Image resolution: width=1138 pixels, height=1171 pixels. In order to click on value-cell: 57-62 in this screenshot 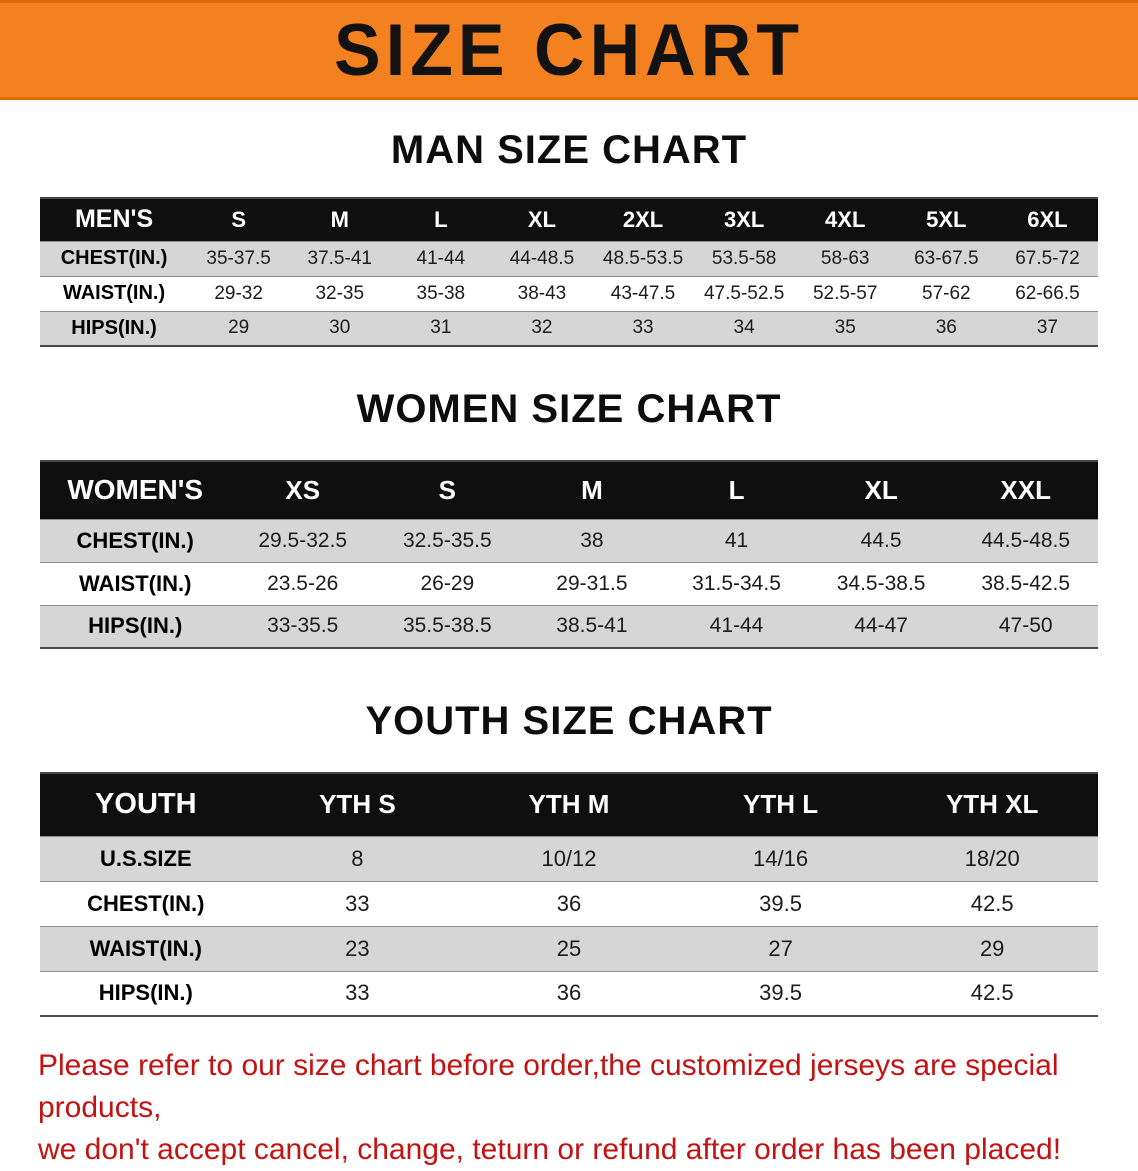, I will do `click(946, 293)`.